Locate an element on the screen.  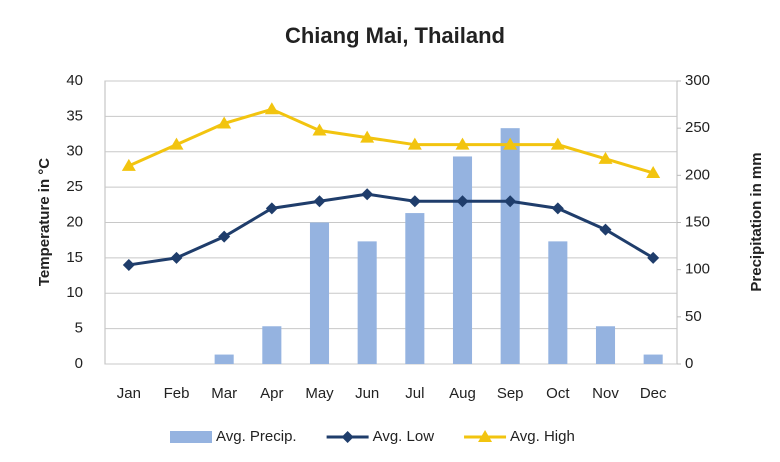
y2-tick-label: 150 is located at coordinates (697, 221).